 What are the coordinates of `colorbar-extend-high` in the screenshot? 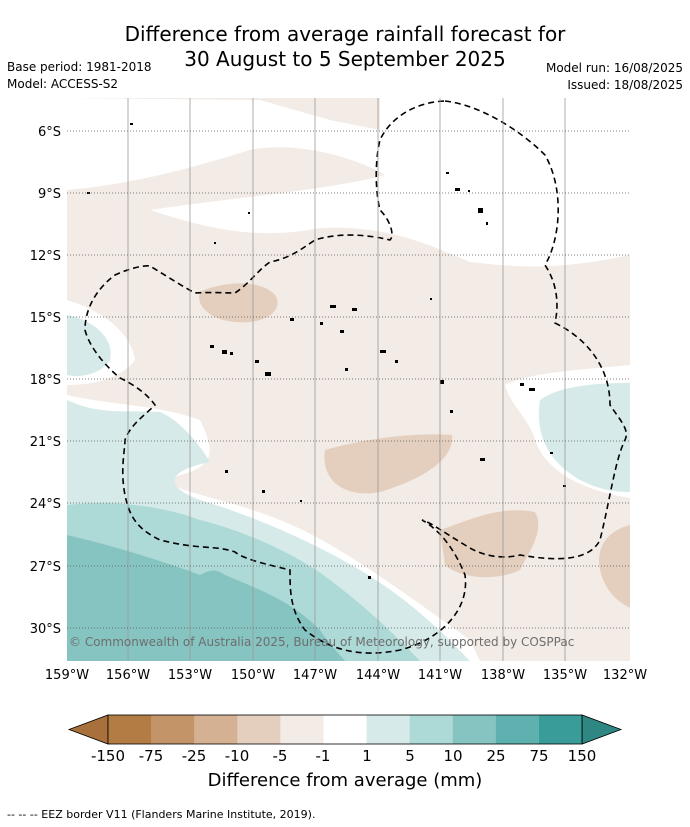 It's located at (602, 729).